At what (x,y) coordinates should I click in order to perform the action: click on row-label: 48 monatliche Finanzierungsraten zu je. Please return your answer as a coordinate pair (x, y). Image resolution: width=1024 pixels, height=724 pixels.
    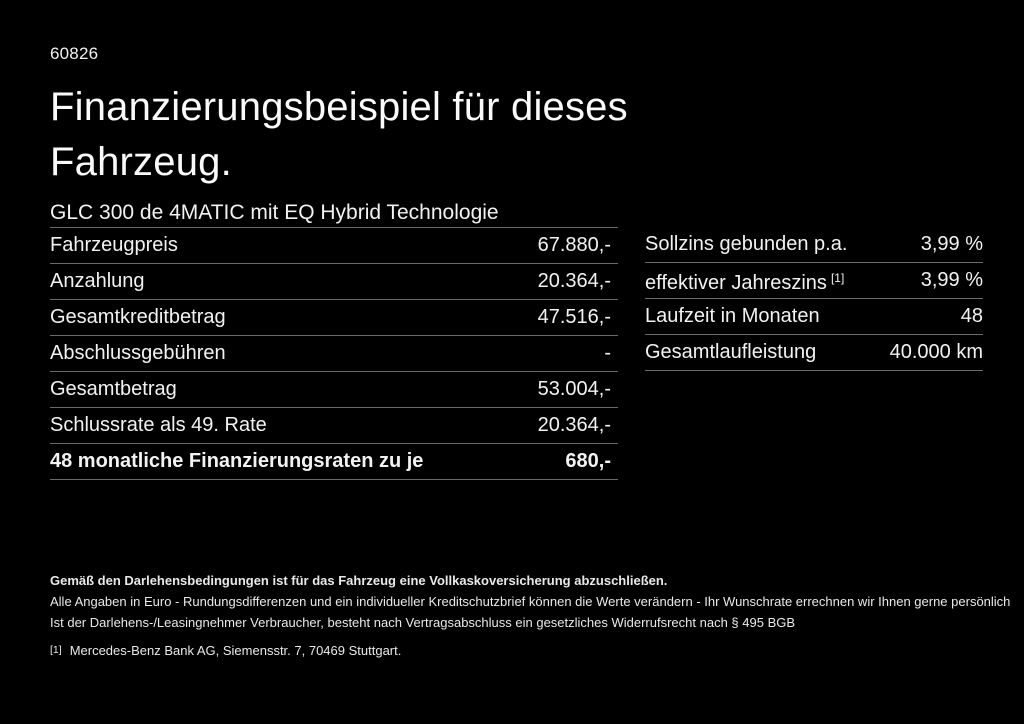
    Looking at the image, I should click on (237, 461).